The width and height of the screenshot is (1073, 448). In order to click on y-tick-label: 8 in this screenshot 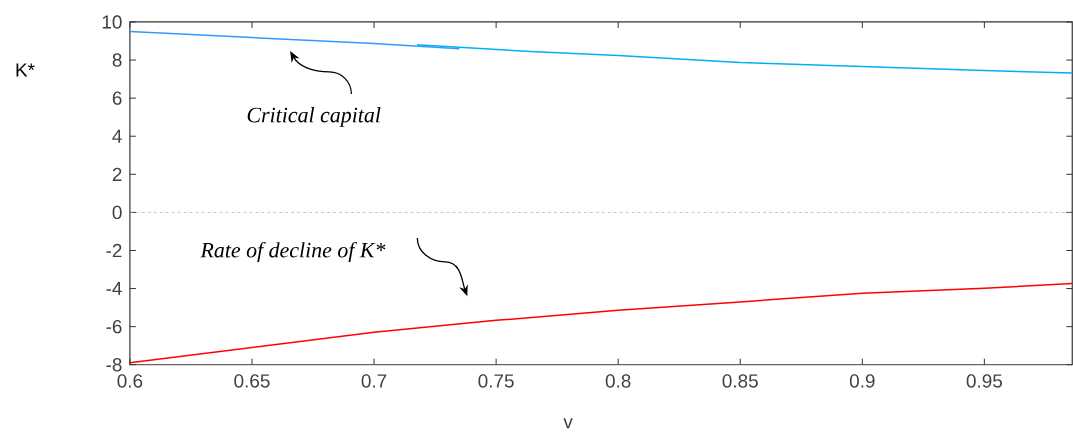, I will do `click(117, 60)`.